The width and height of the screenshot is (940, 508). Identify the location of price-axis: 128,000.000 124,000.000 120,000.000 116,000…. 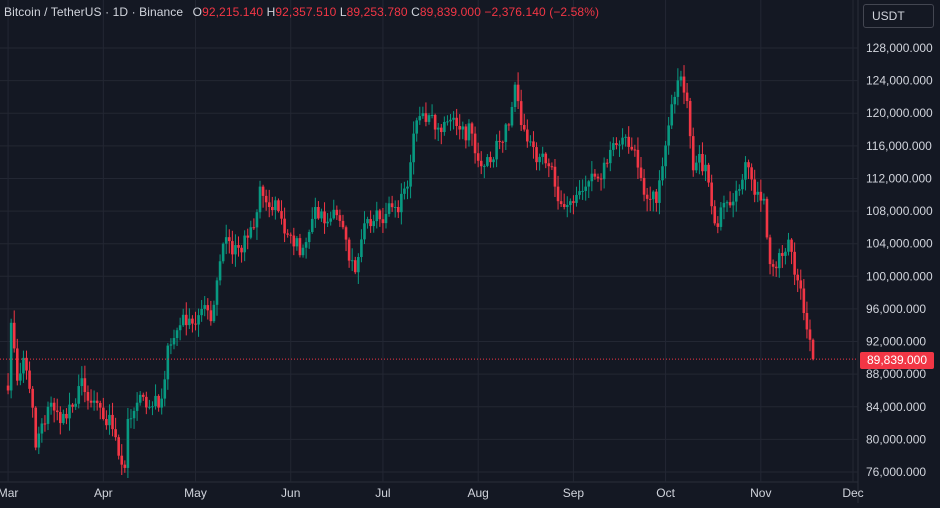
(899, 260).